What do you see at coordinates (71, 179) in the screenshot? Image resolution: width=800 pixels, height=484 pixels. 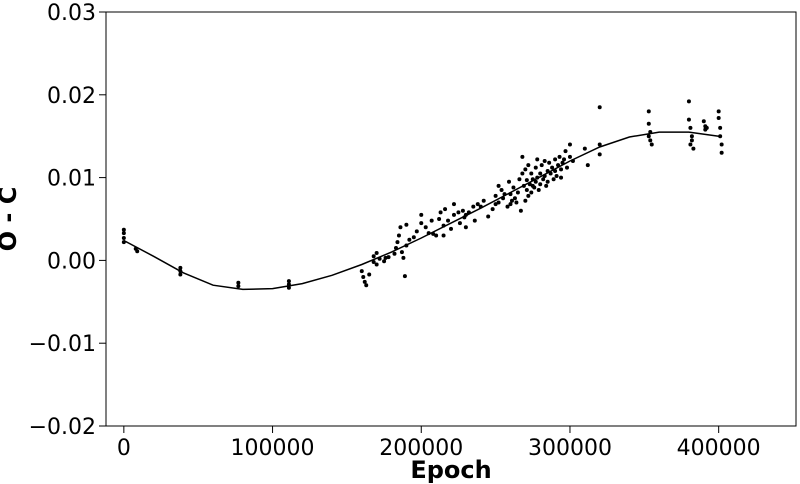 I see `y-tick-label: 0.01` at bounding box center [71, 179].